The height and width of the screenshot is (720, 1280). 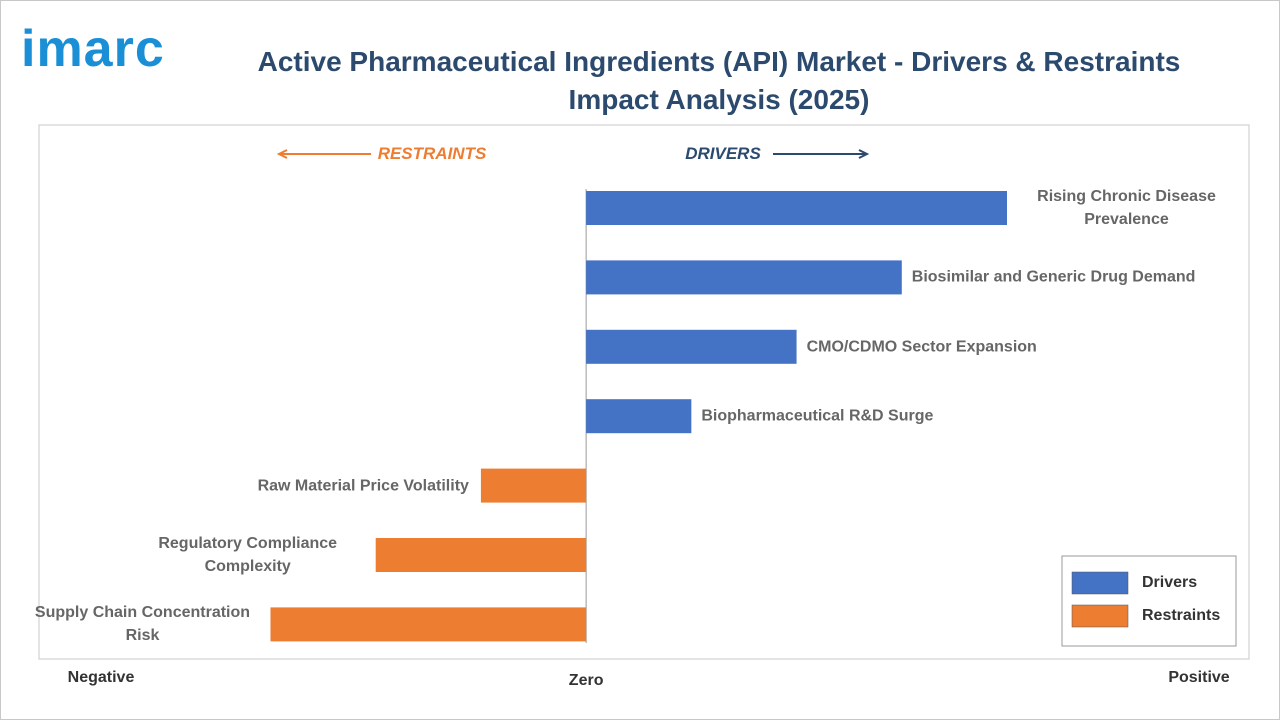 What do you see at coordinates (817, 416) in the screenshot?
I see `category-label: Biopharmaceutical R&D Surge` at bounding box center [817, 416].